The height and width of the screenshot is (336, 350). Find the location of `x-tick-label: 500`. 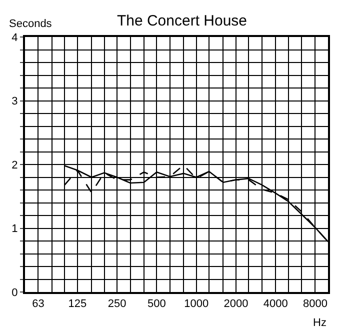

x-tick-label: 500 is located at coordinates (157, 304).